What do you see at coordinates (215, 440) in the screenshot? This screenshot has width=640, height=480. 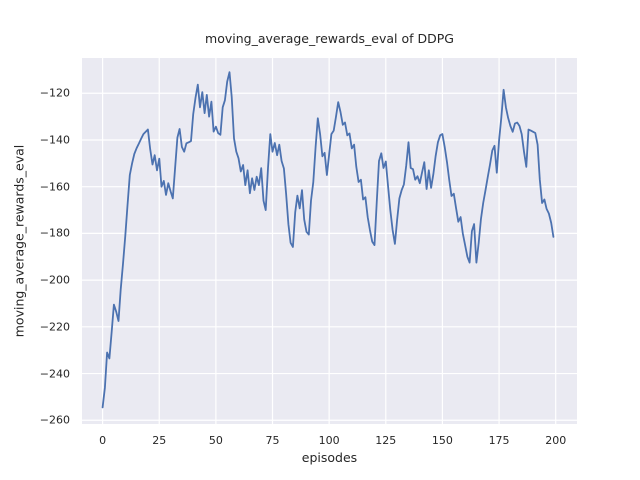 I see `x-tick-label: 50` at bounding box center [215, 440].